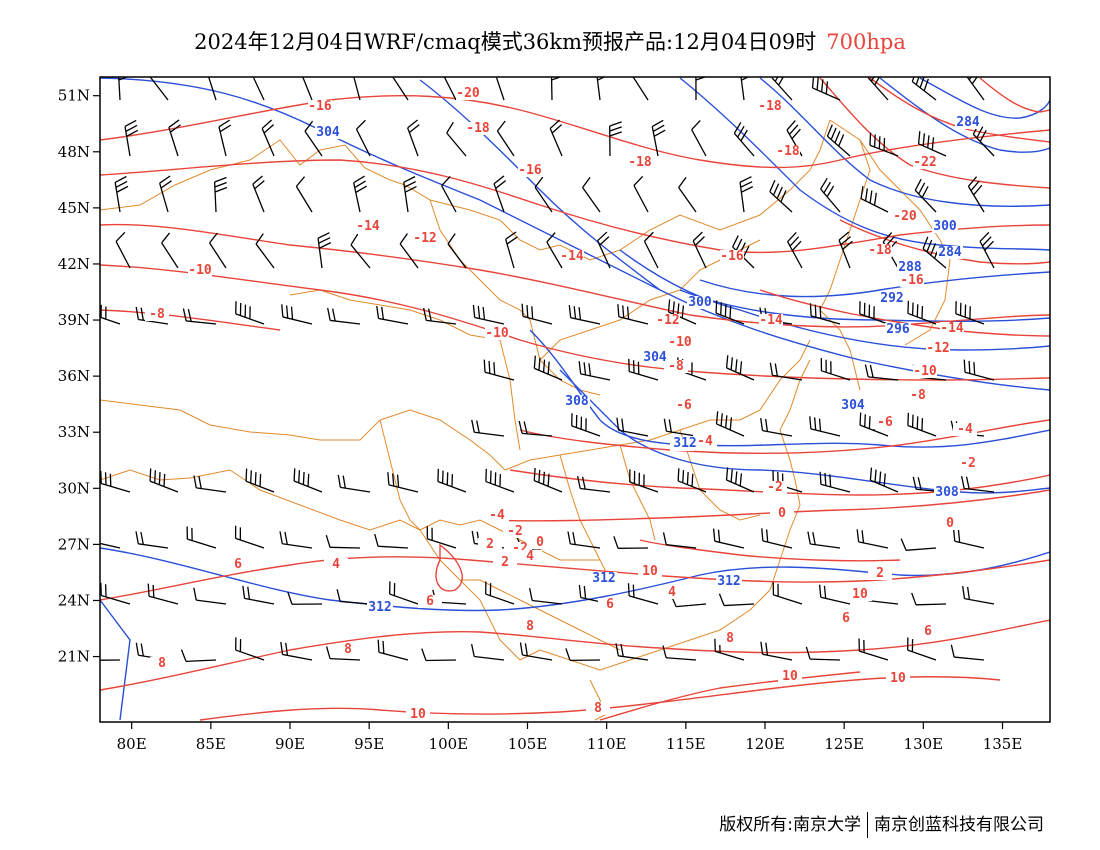 The image size is (1100, 850). I want to click on temperature-label: -14, so click(952, 328).